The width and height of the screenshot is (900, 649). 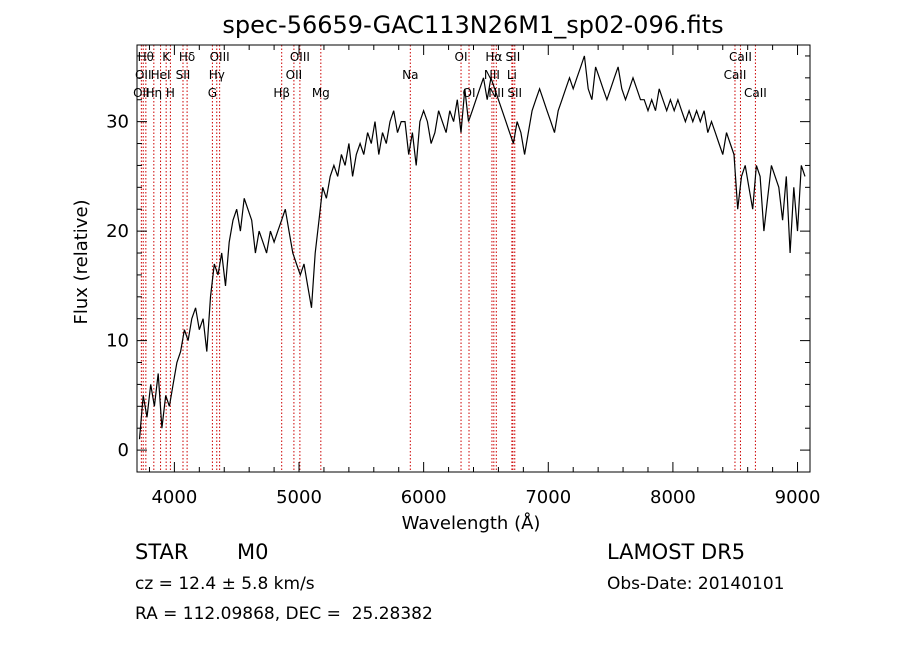 What do you see at coordinates (676, 552) in the screenshot?
I see `survey-name: LAMOST DR5` at bounding box center [676, 552].